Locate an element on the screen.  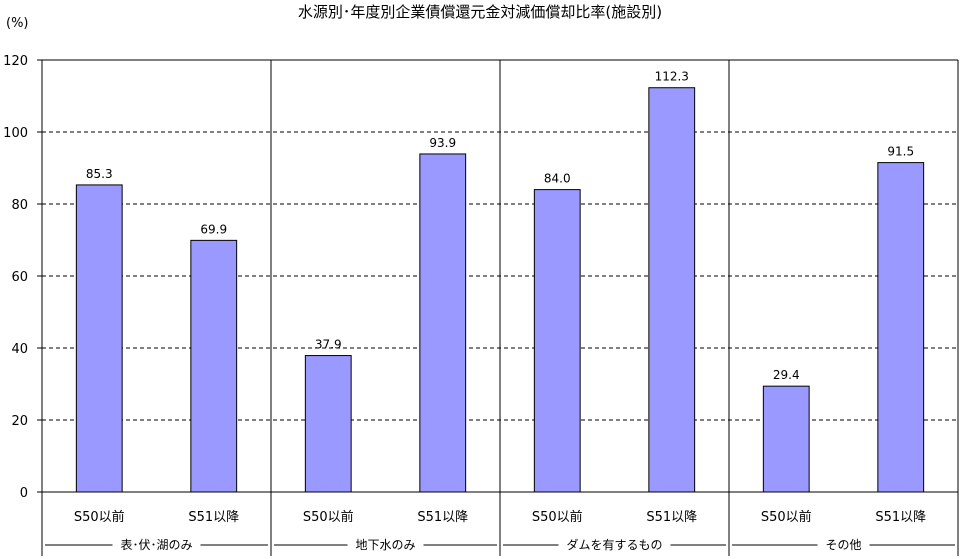
y-tick-label: 60 is located at coordinates (19, 277).